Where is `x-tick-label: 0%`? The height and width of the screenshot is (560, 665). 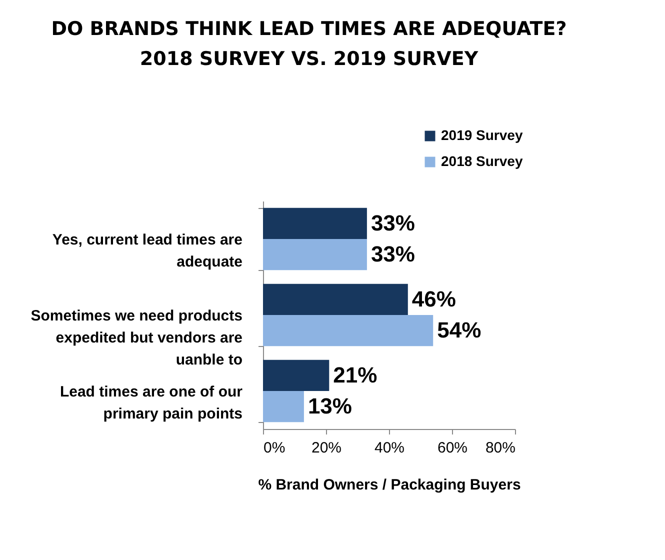
x-tick-label: 0% is located at coordinates (275, 448).